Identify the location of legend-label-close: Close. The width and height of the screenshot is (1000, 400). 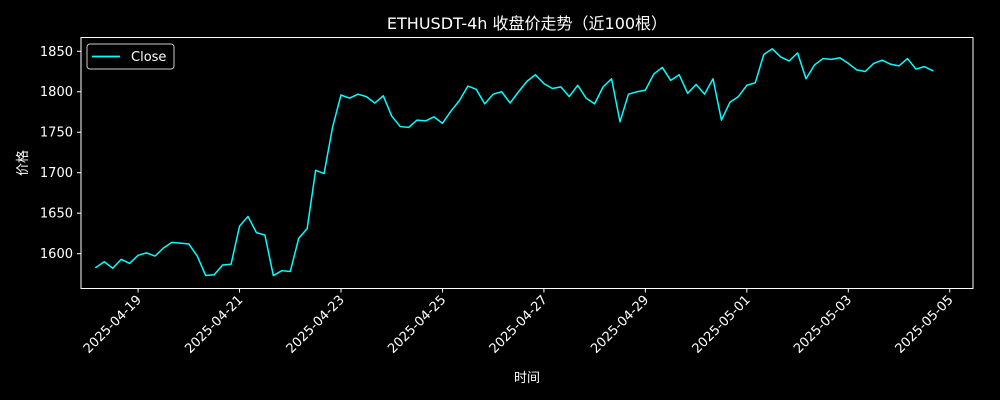
(148, 57).